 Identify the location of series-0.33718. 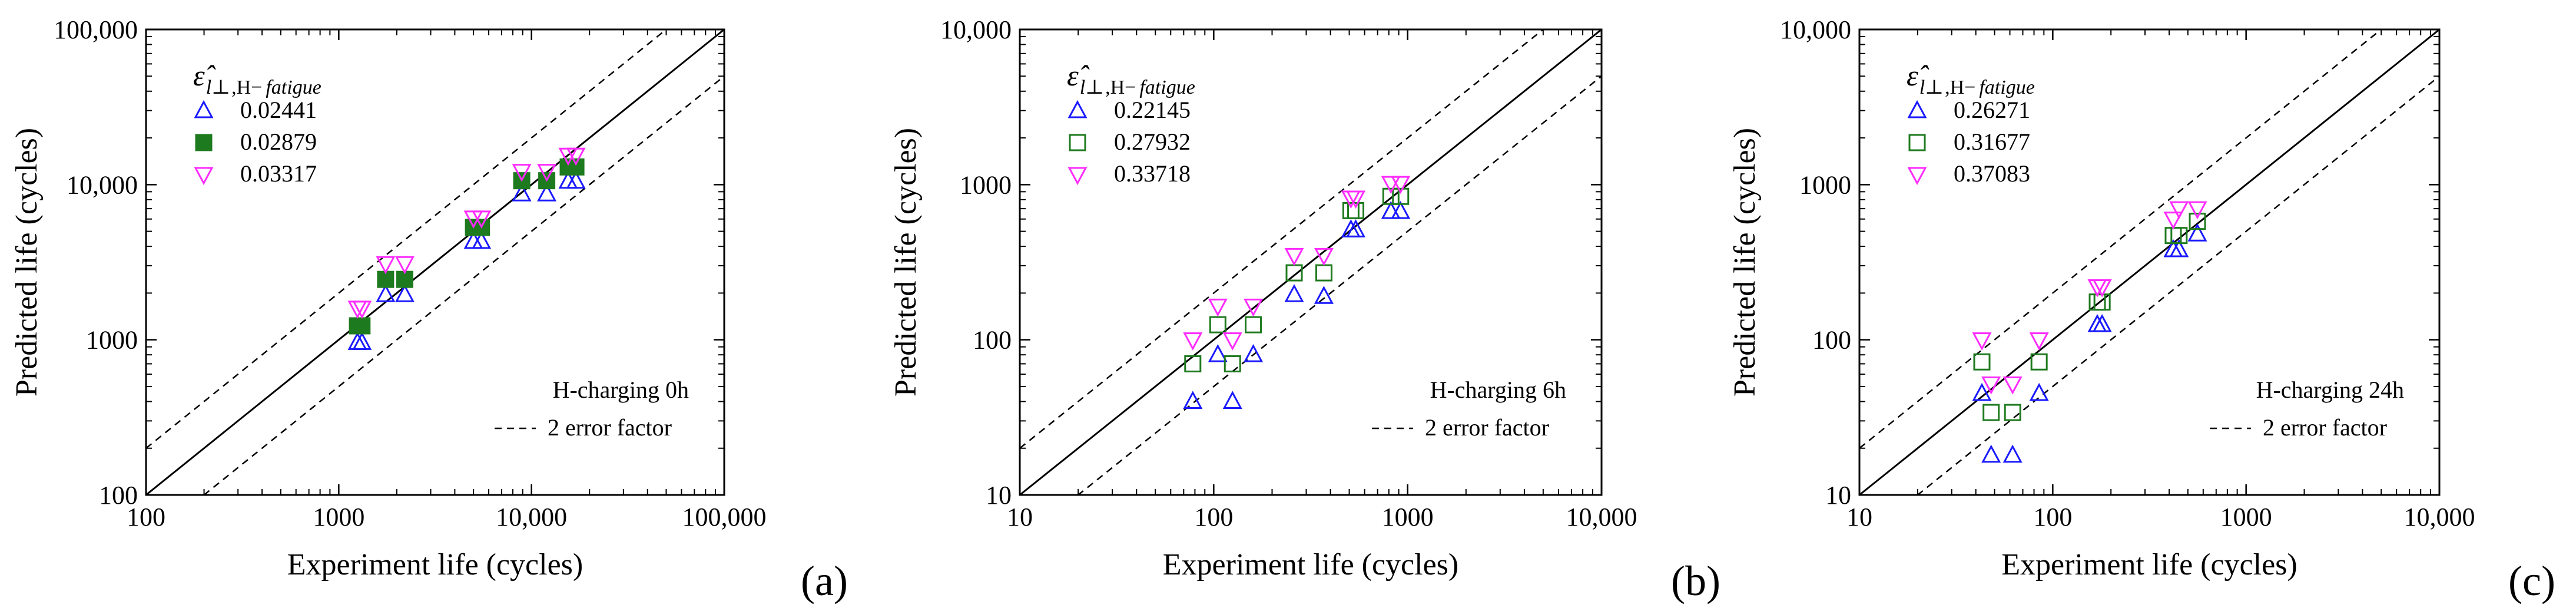
(1297, 263).